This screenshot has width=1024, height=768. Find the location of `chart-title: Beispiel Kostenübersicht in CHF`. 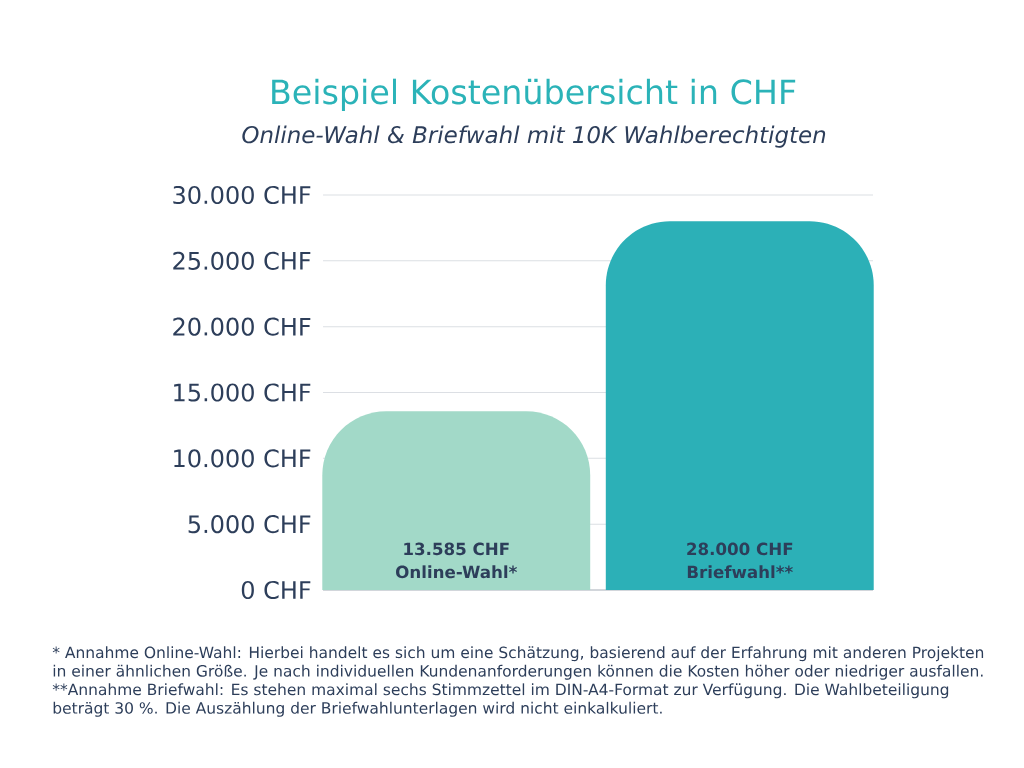

chart-title: Beispiel Kostenübersicht in CHF is located at coordinates (534, 94).